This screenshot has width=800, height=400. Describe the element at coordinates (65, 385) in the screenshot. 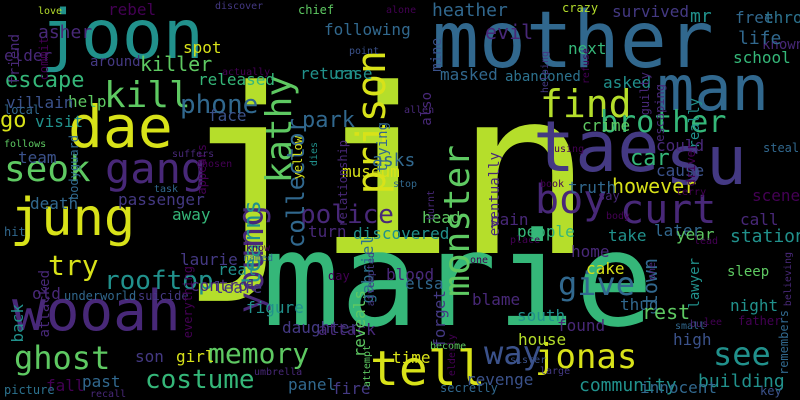

I see `word-96: fall` at that location.